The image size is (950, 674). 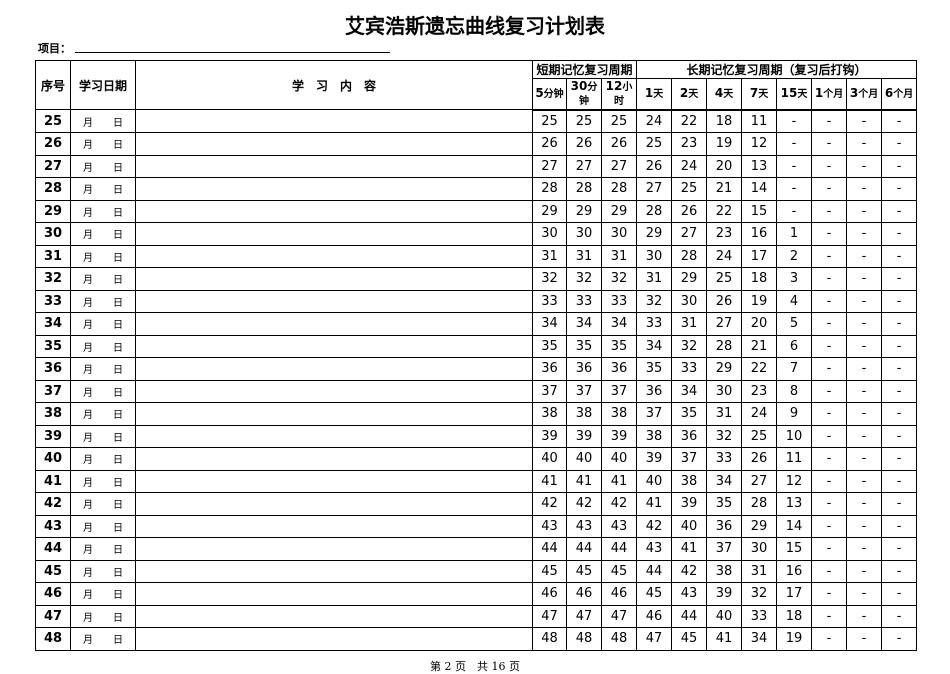 What do you see at coordinates (654, 616) in the screenshot?
I see `review-cell: 46` at bounding box center [654, 616].